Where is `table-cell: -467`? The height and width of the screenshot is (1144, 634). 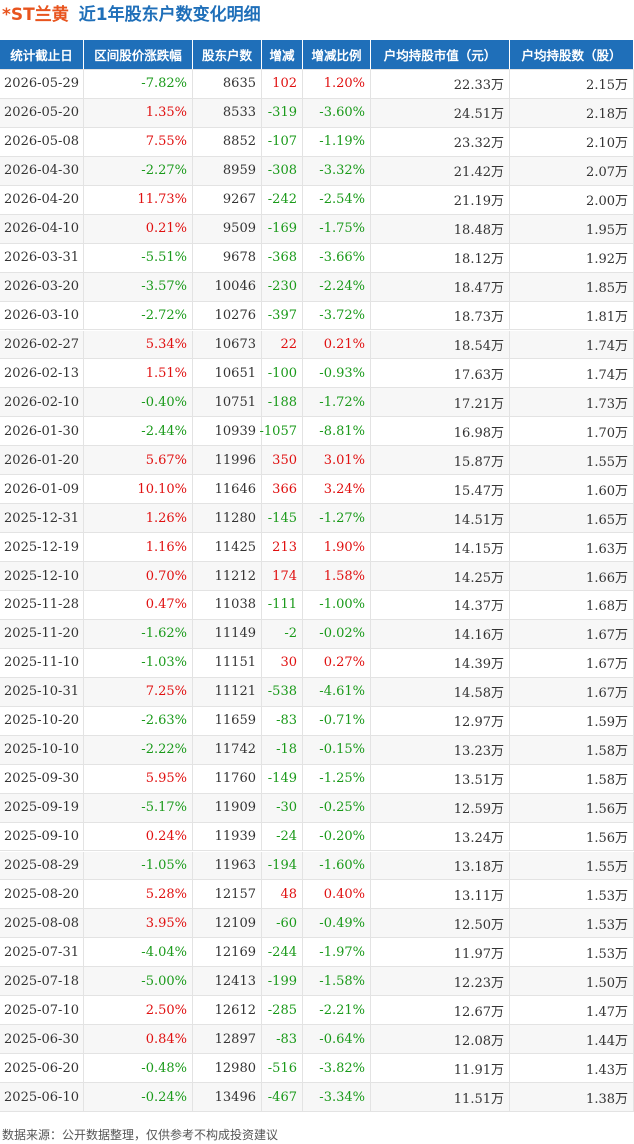 table-cell: -467 is located at coordinates (282, 1097).